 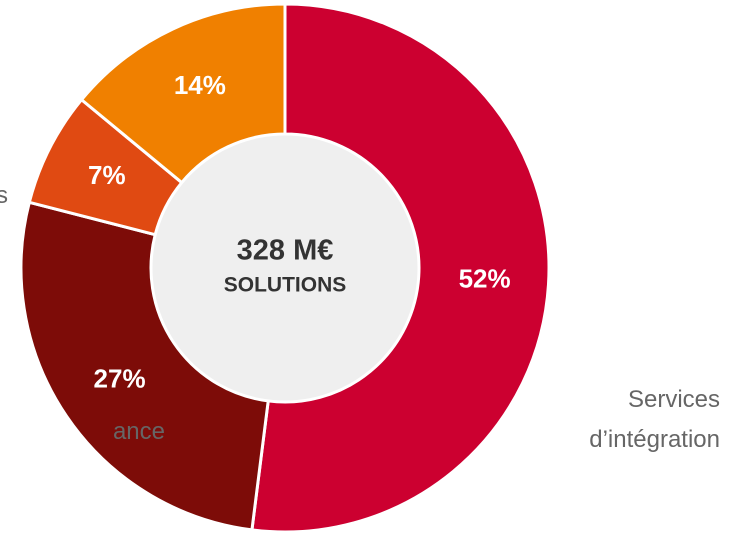 What do you see at coordinates (285, 251) in the screenshot?
I see `center-title: 328 M€` at bounding box center [285, 251].